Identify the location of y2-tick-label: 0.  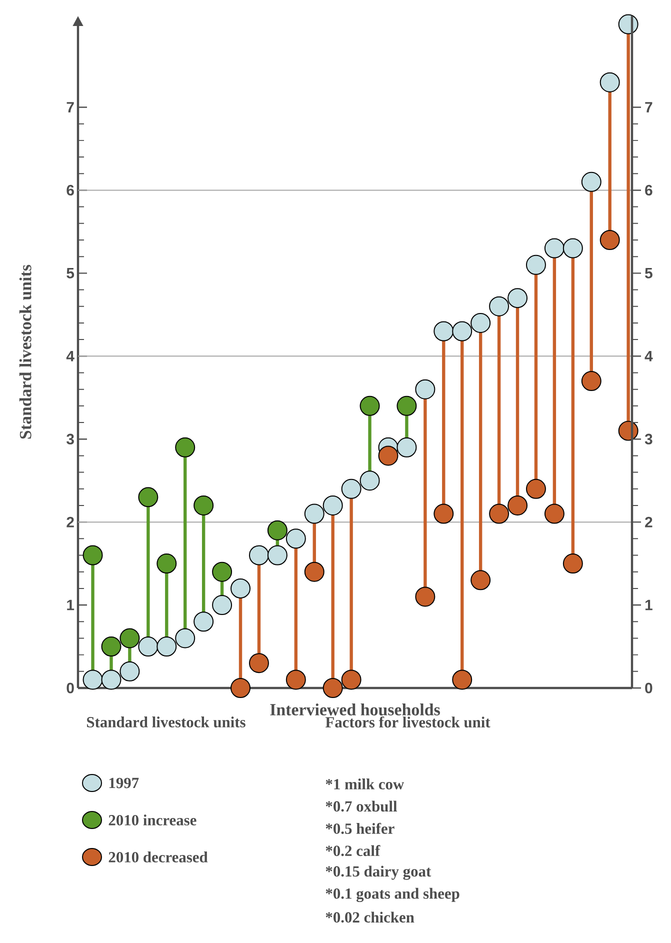
(648, 688).